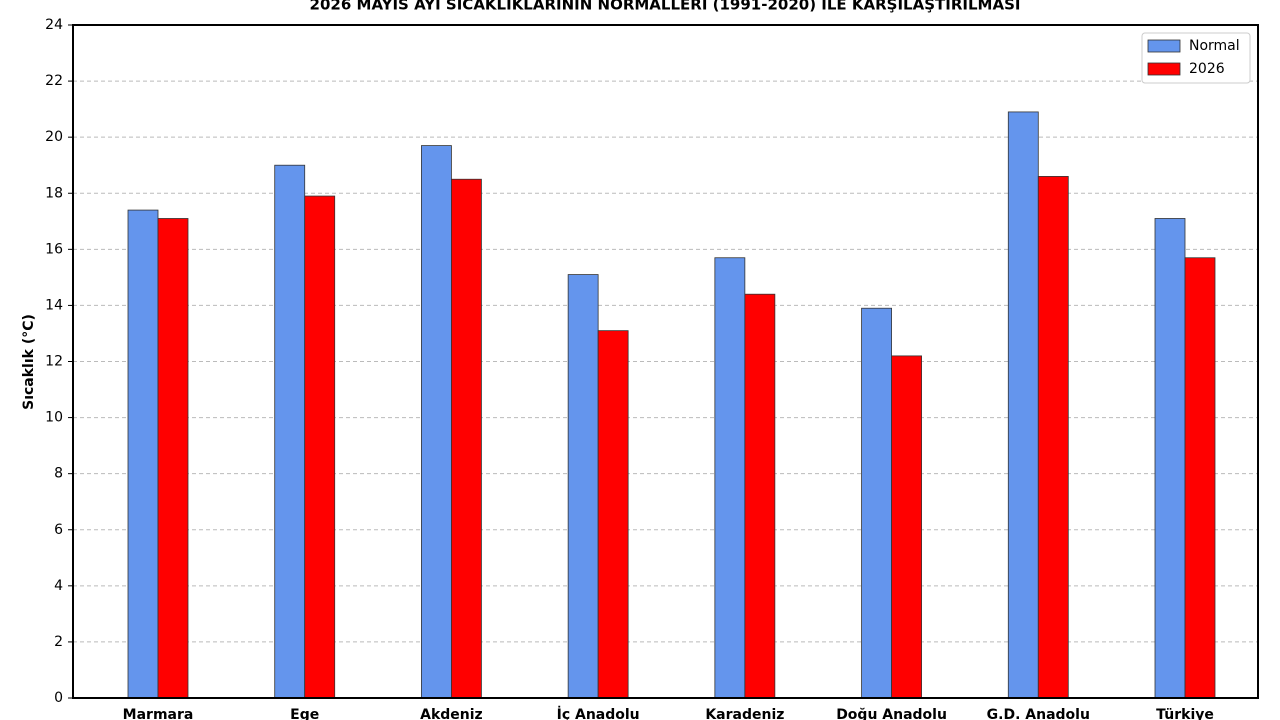  Describe the element at coordinates (54, 305) in the screenshot. I see `y-tick-label: 14` at that location.